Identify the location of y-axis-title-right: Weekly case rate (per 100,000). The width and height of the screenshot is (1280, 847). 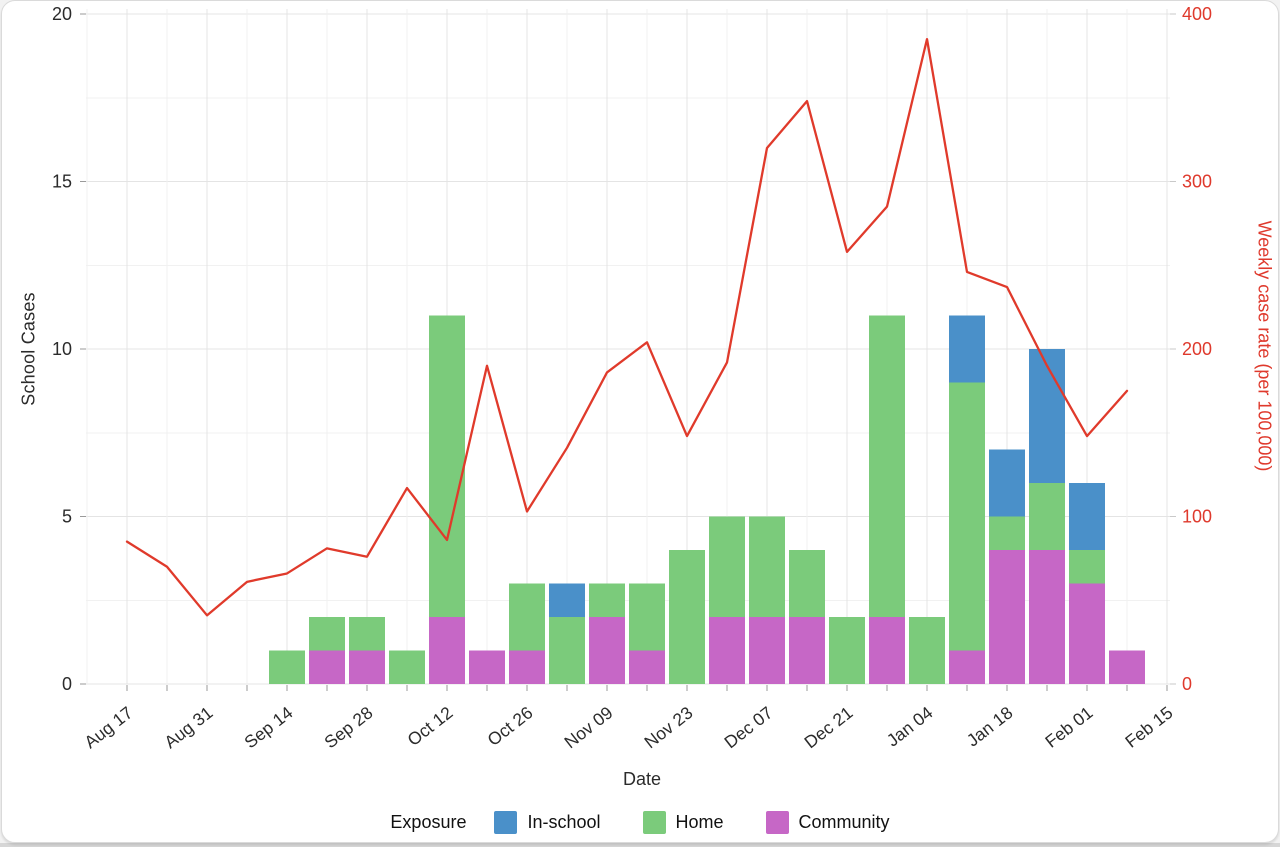
(1264, 346).